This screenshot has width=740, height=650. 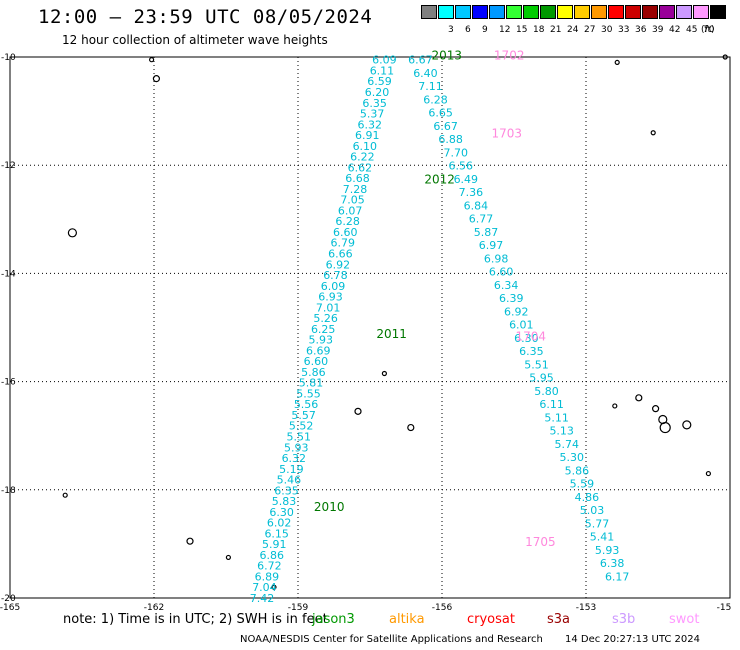 I want to click on satellite-swot-label: swot, so click(x=684, y=619).